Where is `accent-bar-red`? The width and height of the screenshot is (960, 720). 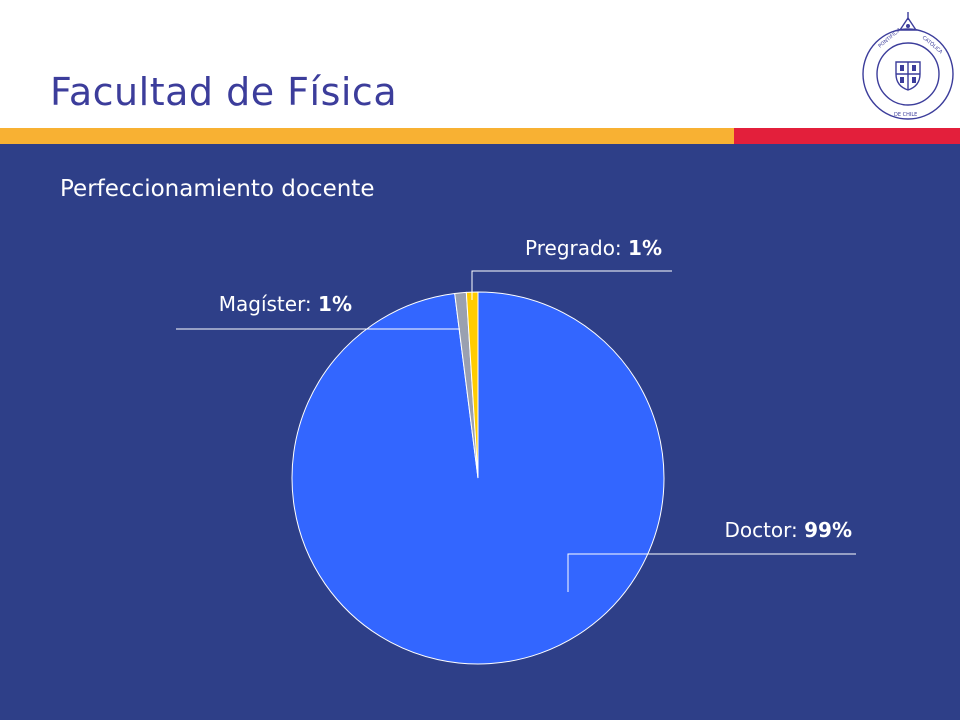
accent-bar-red is located at coordinates (847, 136).